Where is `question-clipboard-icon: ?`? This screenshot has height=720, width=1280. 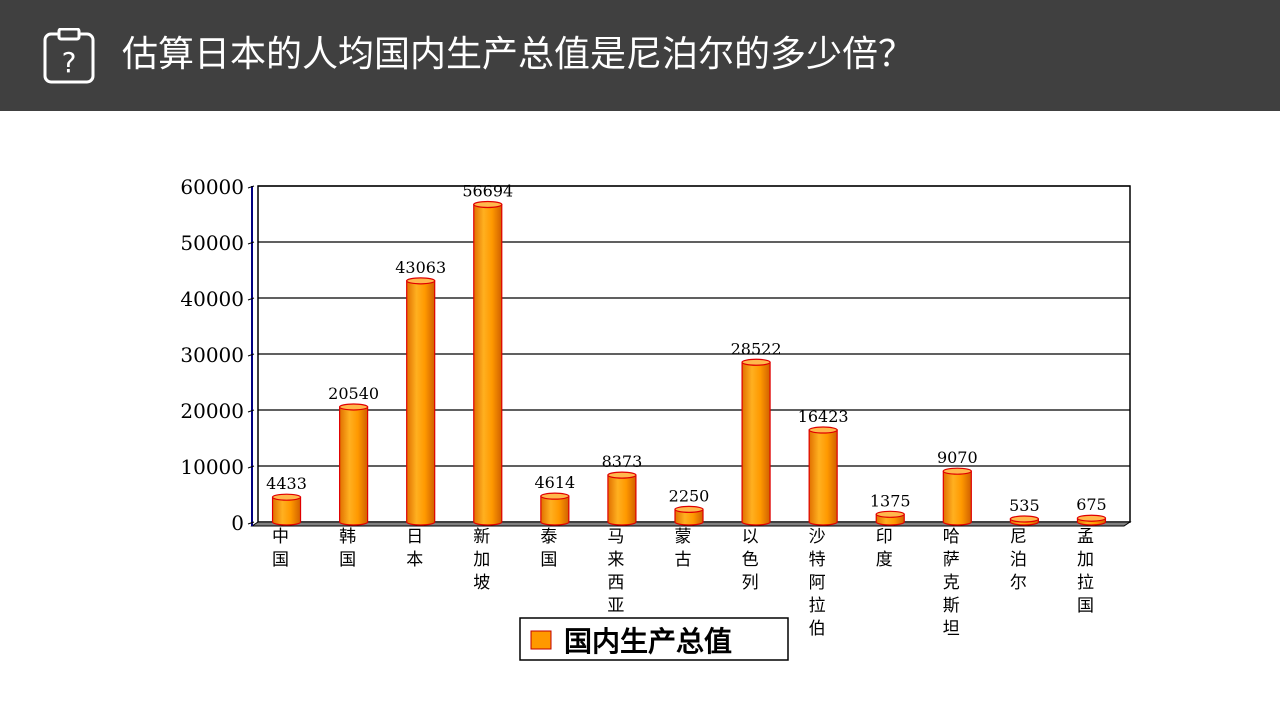
question-clipboard-icon: ? is located at coordinates (69, 56).